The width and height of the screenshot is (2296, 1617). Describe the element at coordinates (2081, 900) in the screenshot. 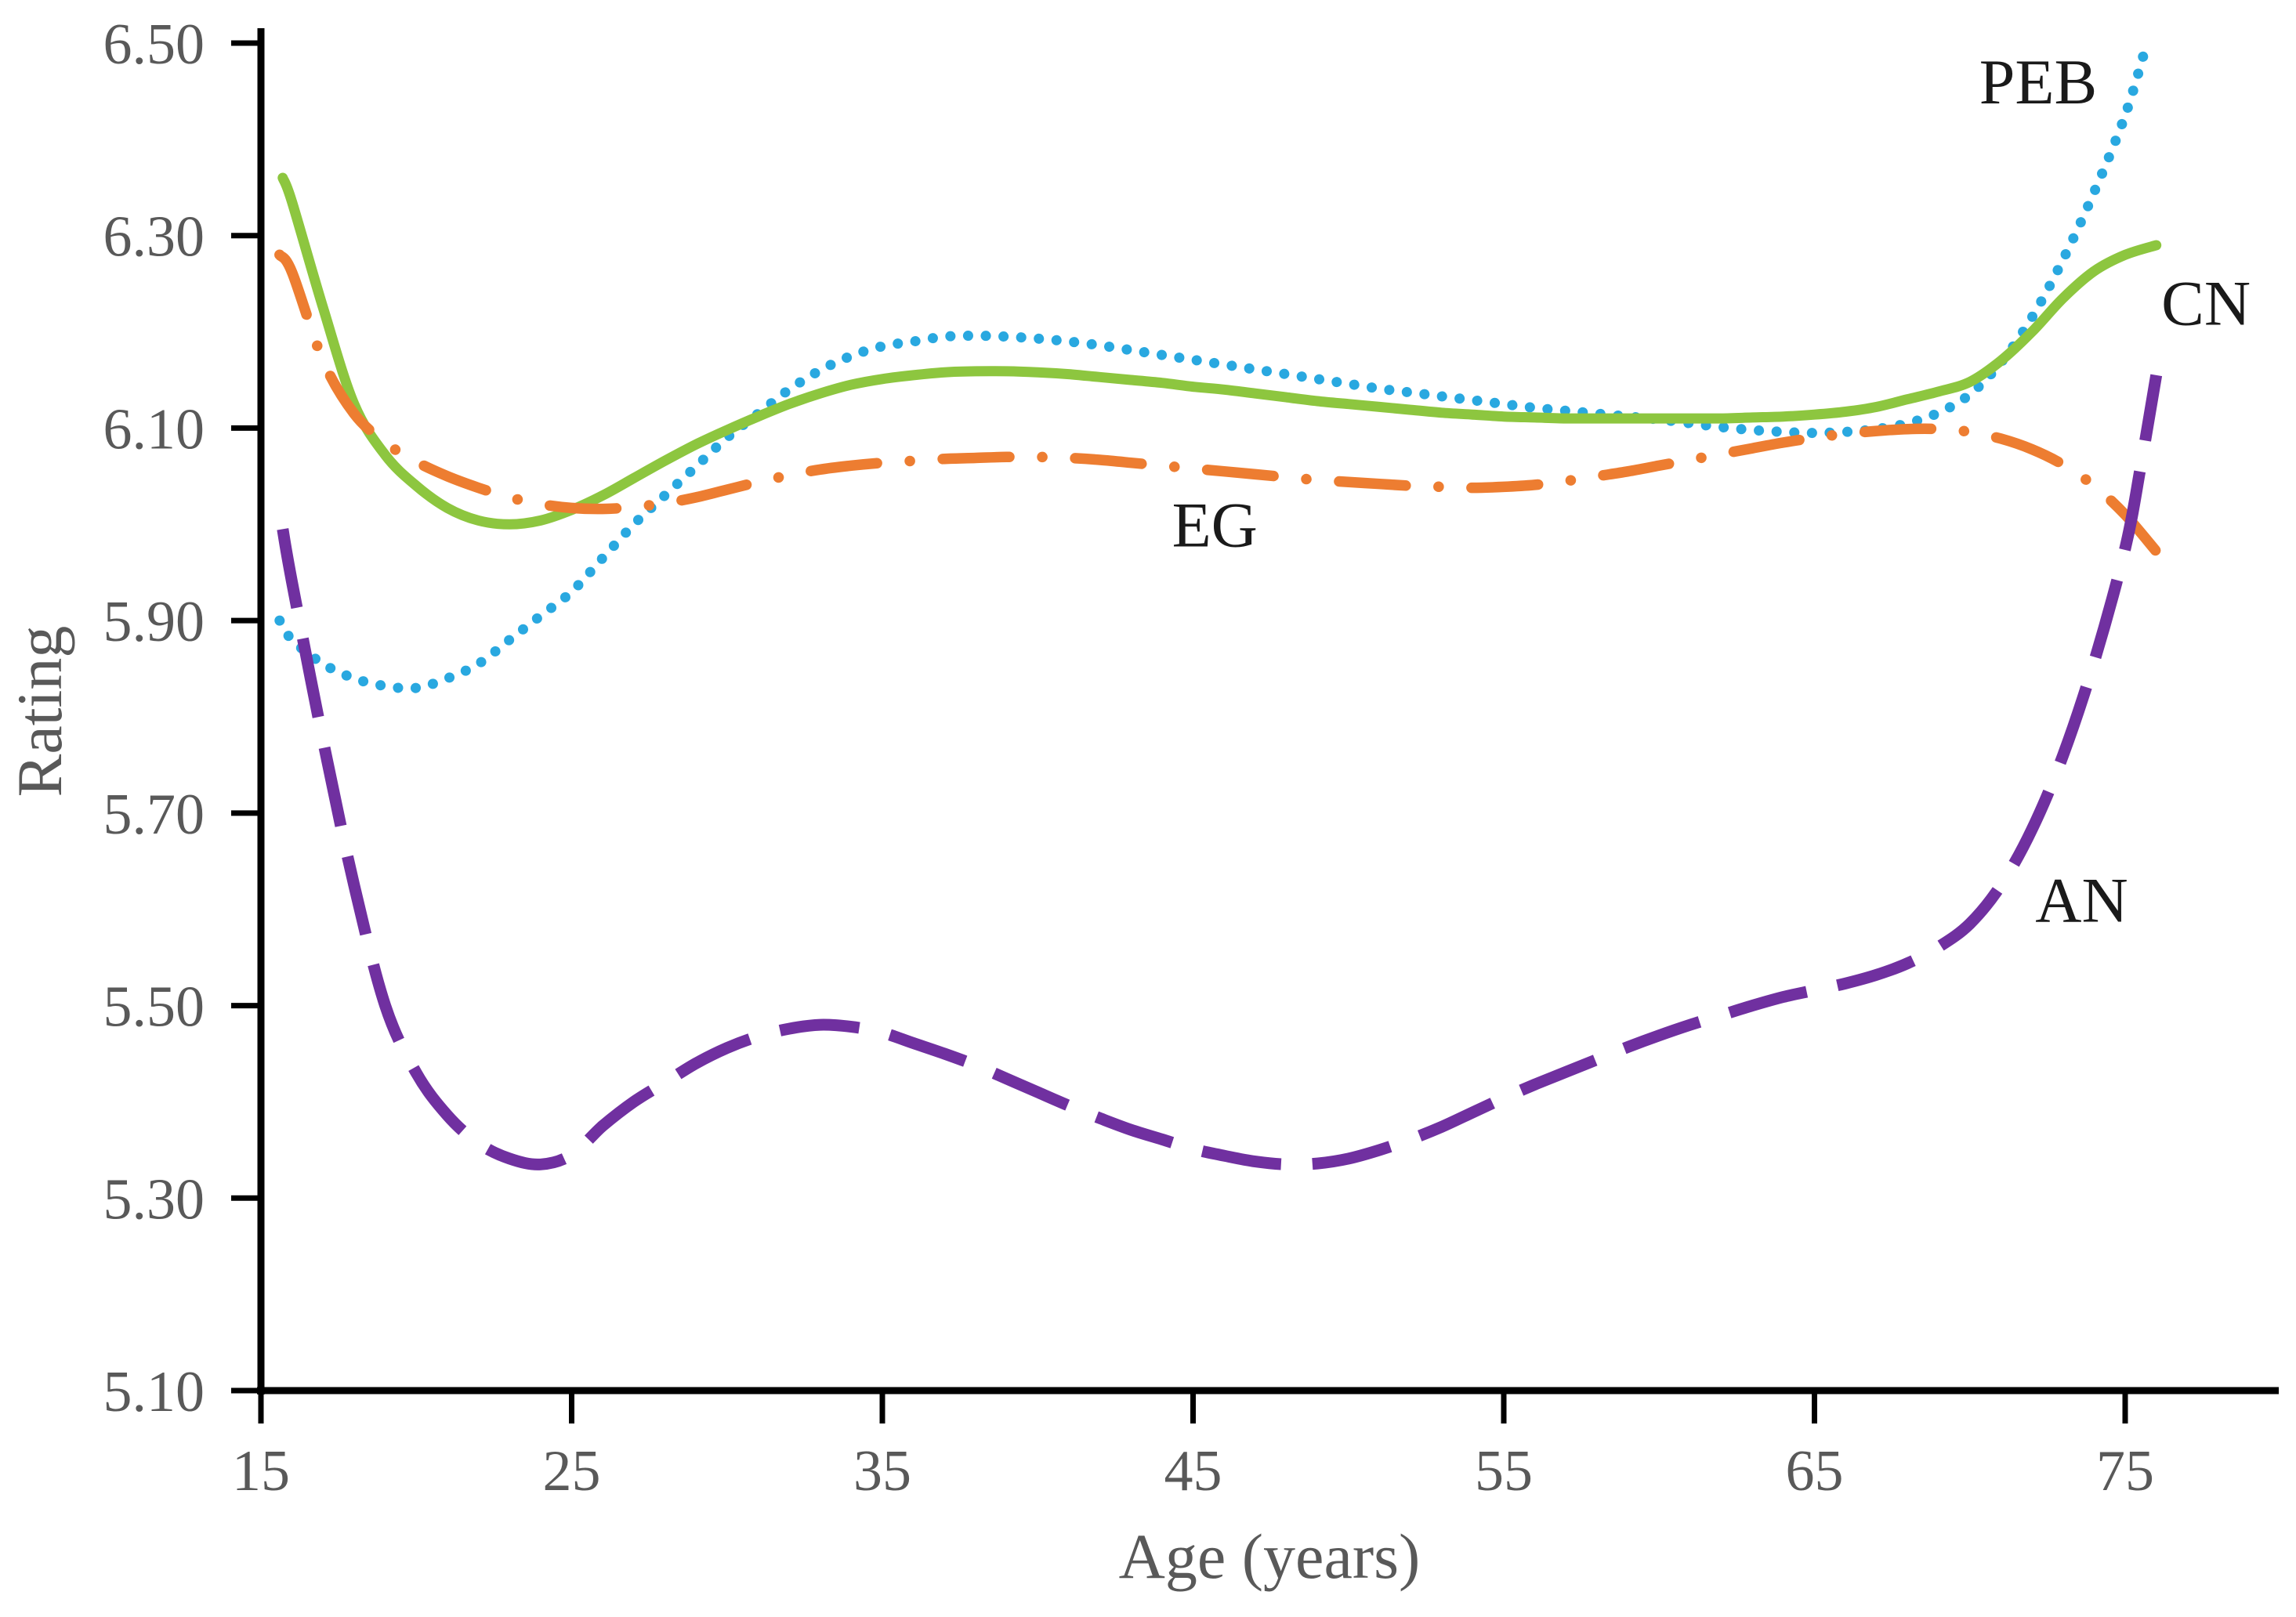

I see `curve-label-AN: AN` at that location.